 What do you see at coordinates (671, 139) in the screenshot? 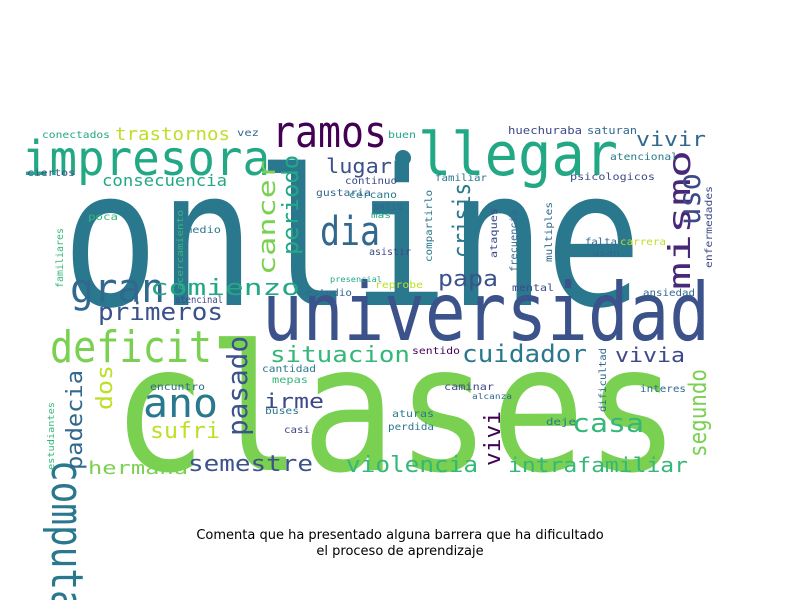
I see `word-vivir: vivir` at bounding box center [671, 139].